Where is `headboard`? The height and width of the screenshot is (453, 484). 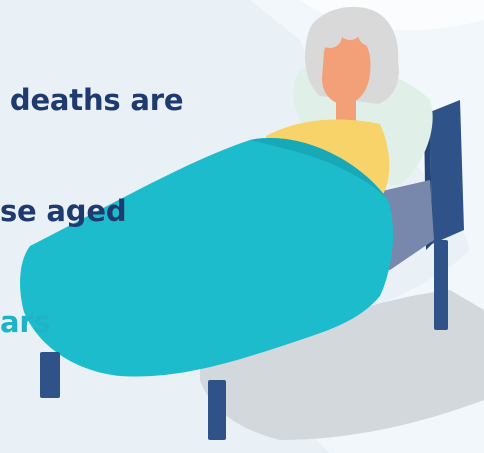
headboard is located at coordinates (447, 172).